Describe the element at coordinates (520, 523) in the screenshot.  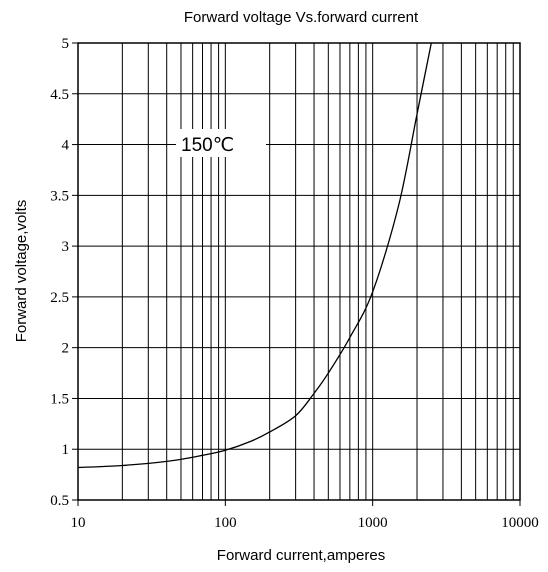
I see `x-tick-label: 10000` at that location.